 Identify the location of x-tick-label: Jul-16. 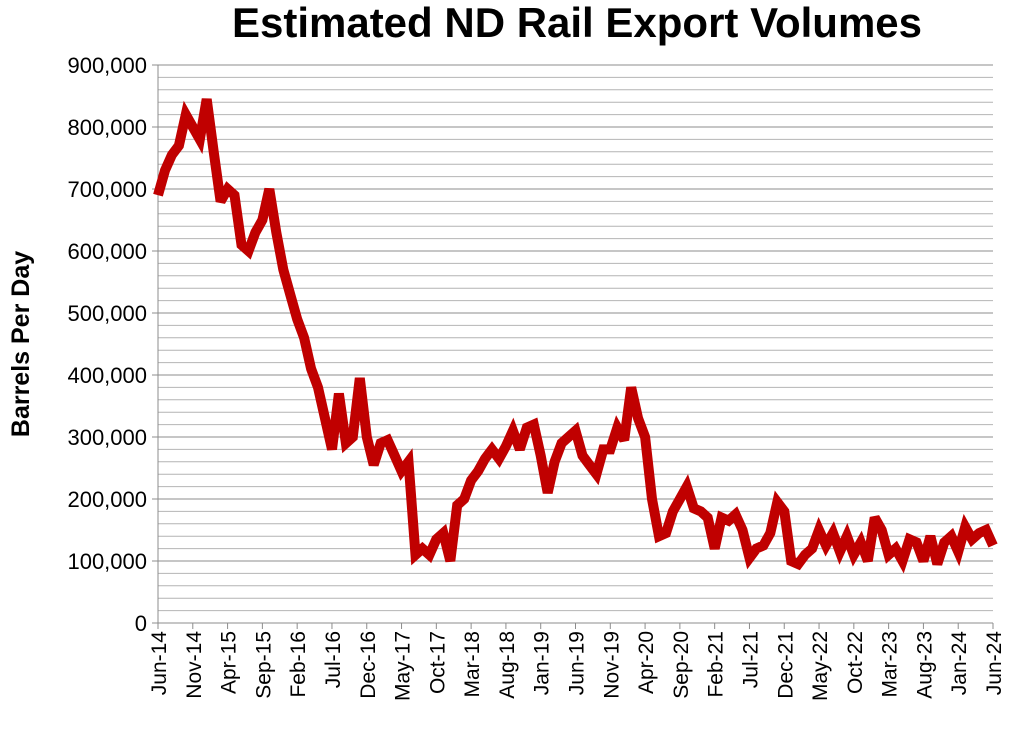
(333, 659).